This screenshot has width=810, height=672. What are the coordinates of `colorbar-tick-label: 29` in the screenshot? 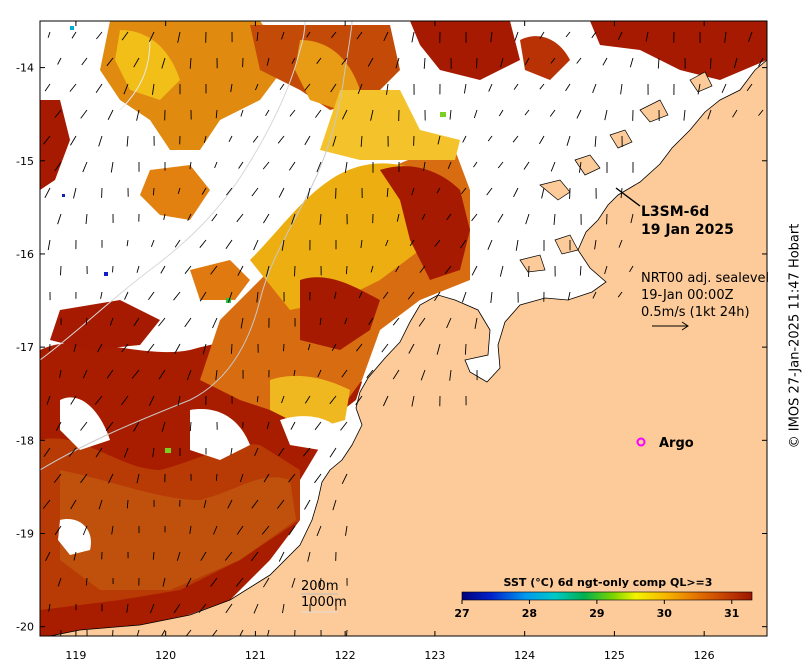 It's located at (596, 613).